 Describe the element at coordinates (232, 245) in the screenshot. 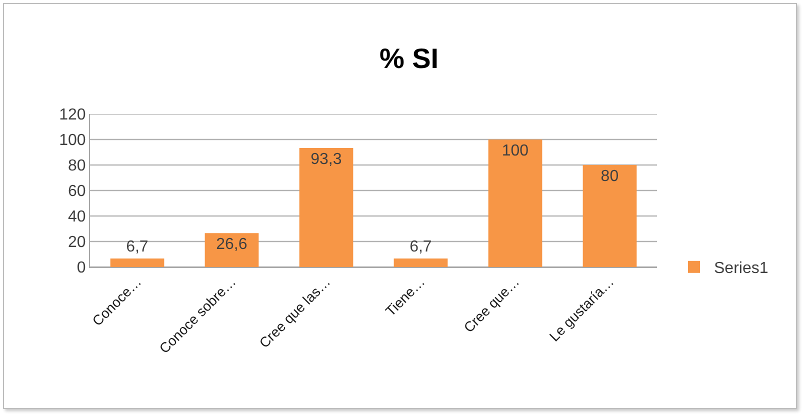

I see `data-label: 26,6` at that location.